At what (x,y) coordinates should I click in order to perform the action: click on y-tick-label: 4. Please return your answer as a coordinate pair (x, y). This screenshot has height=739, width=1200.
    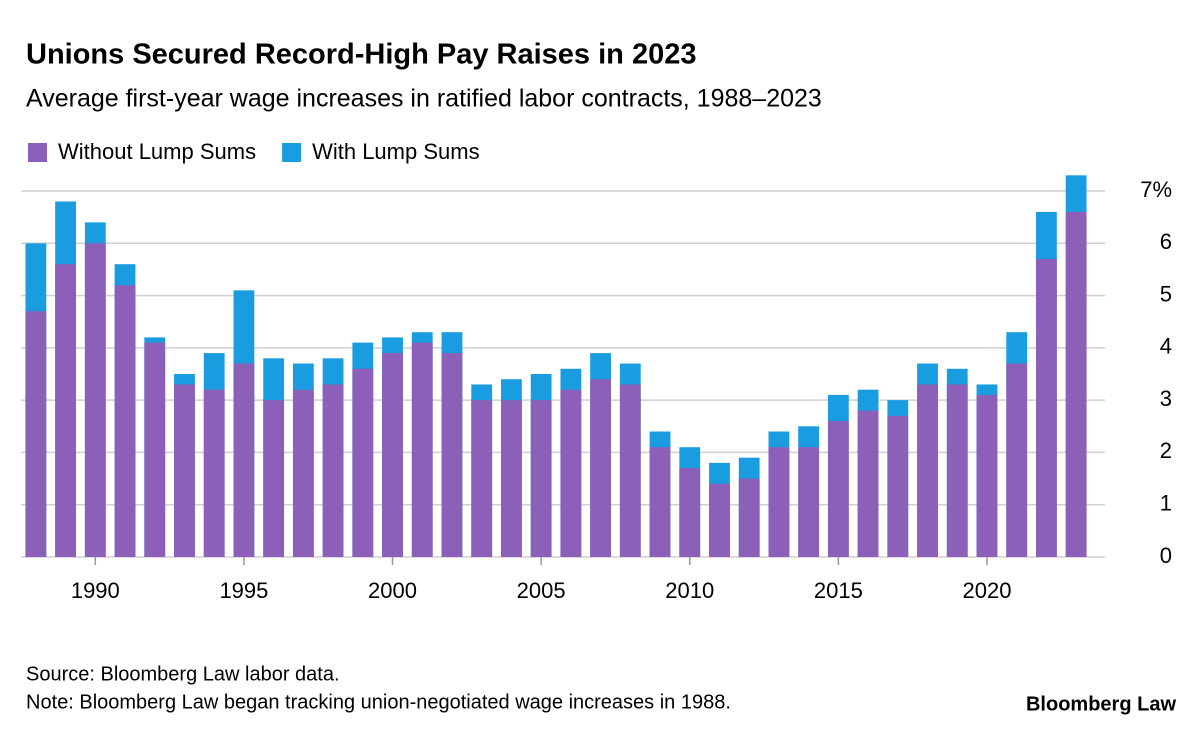
    Looking at the image, I should click on (1166, 346).